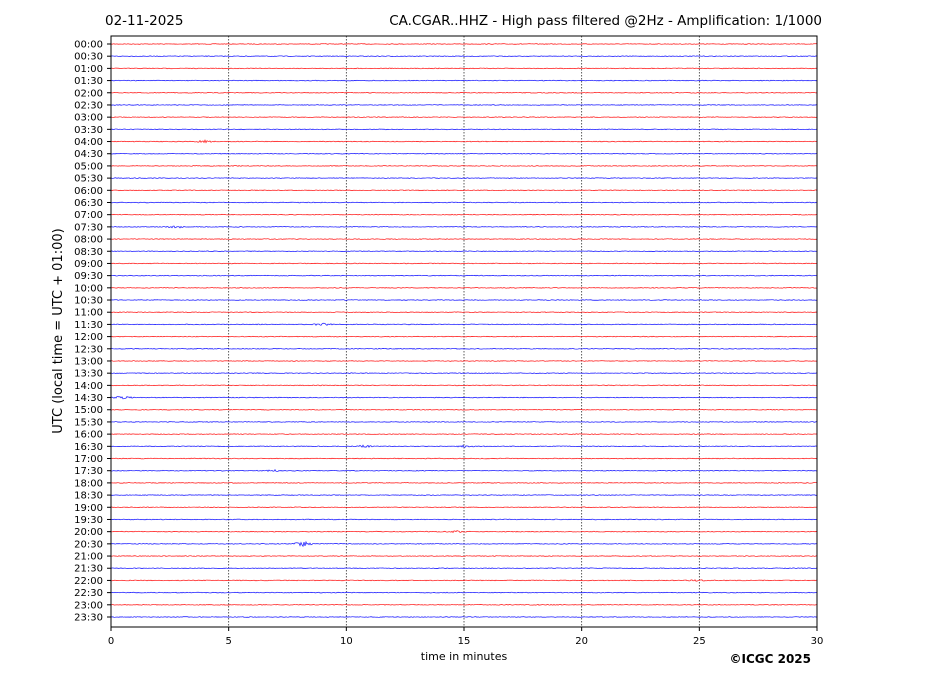 This screenshot has height=696, width=927. Describe the element at coordinates (88, 593) in the screenshot. I see `y-tick-label: 22:30` at that location.